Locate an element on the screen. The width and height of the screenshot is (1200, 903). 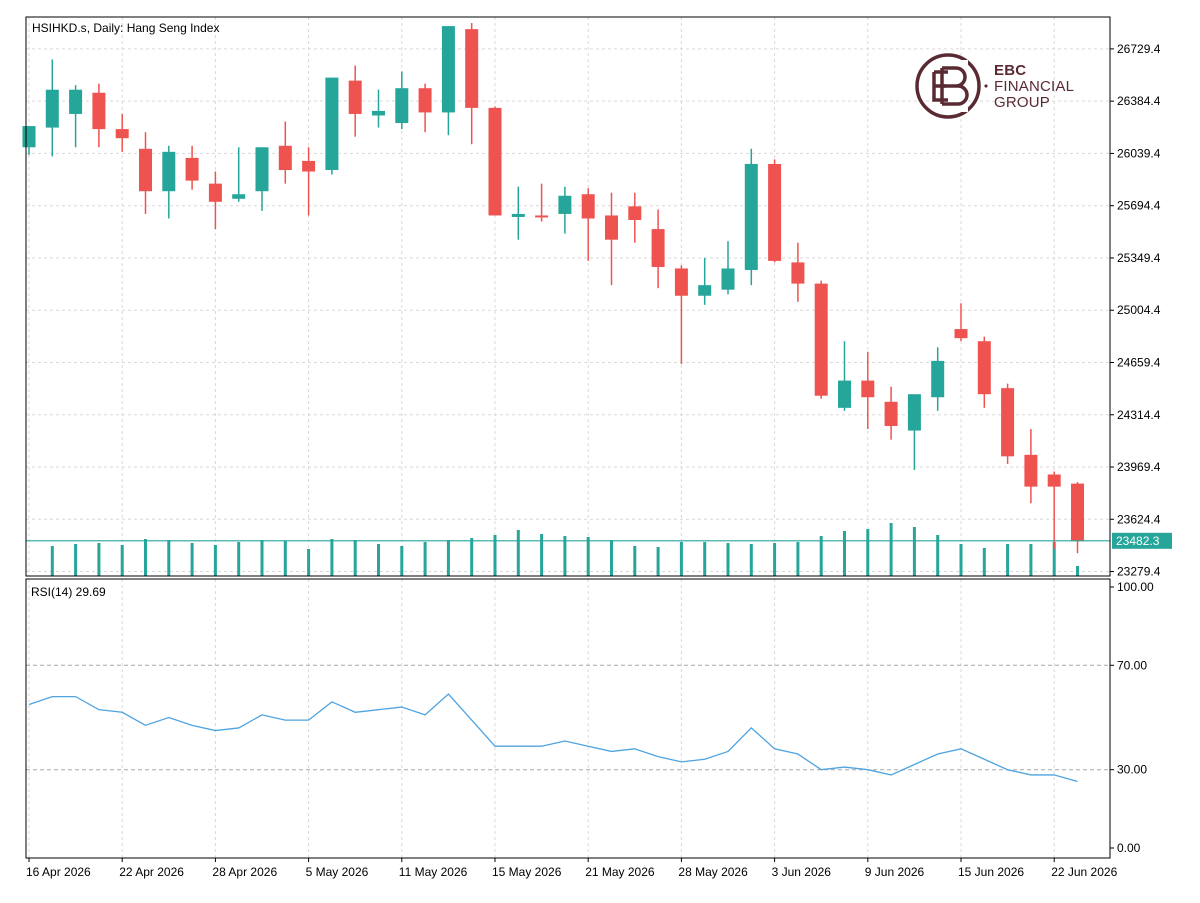
current-price-tag: 23482.3 is located at coordinates (1142, 540).